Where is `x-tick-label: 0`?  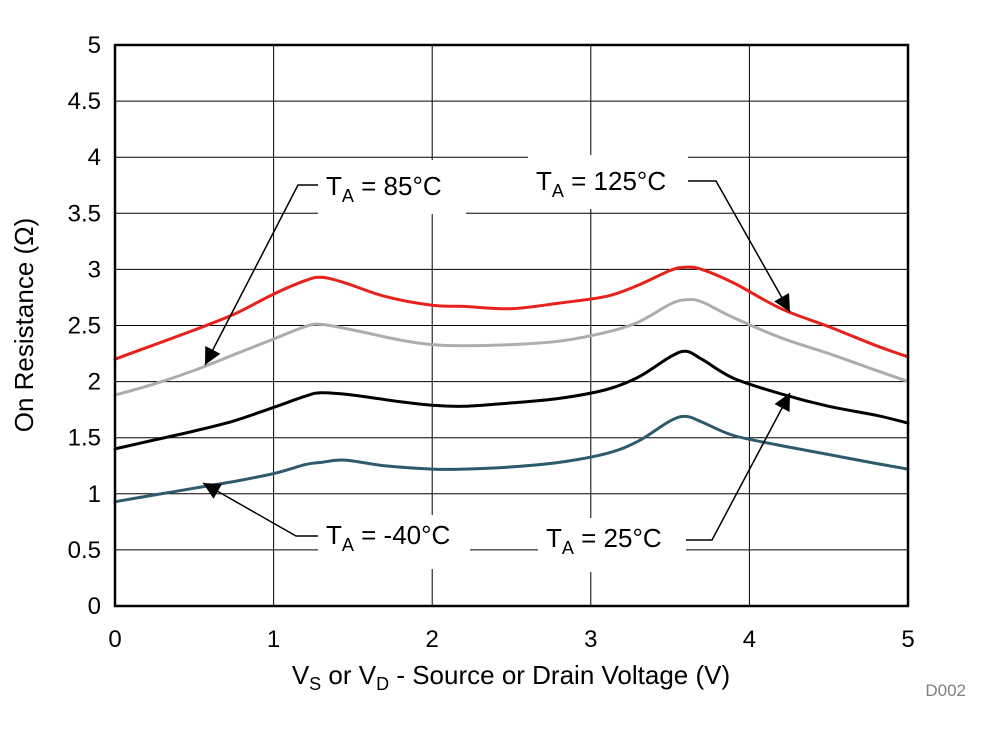
x-tick-label: 0 is located at coordinates (114, 639).